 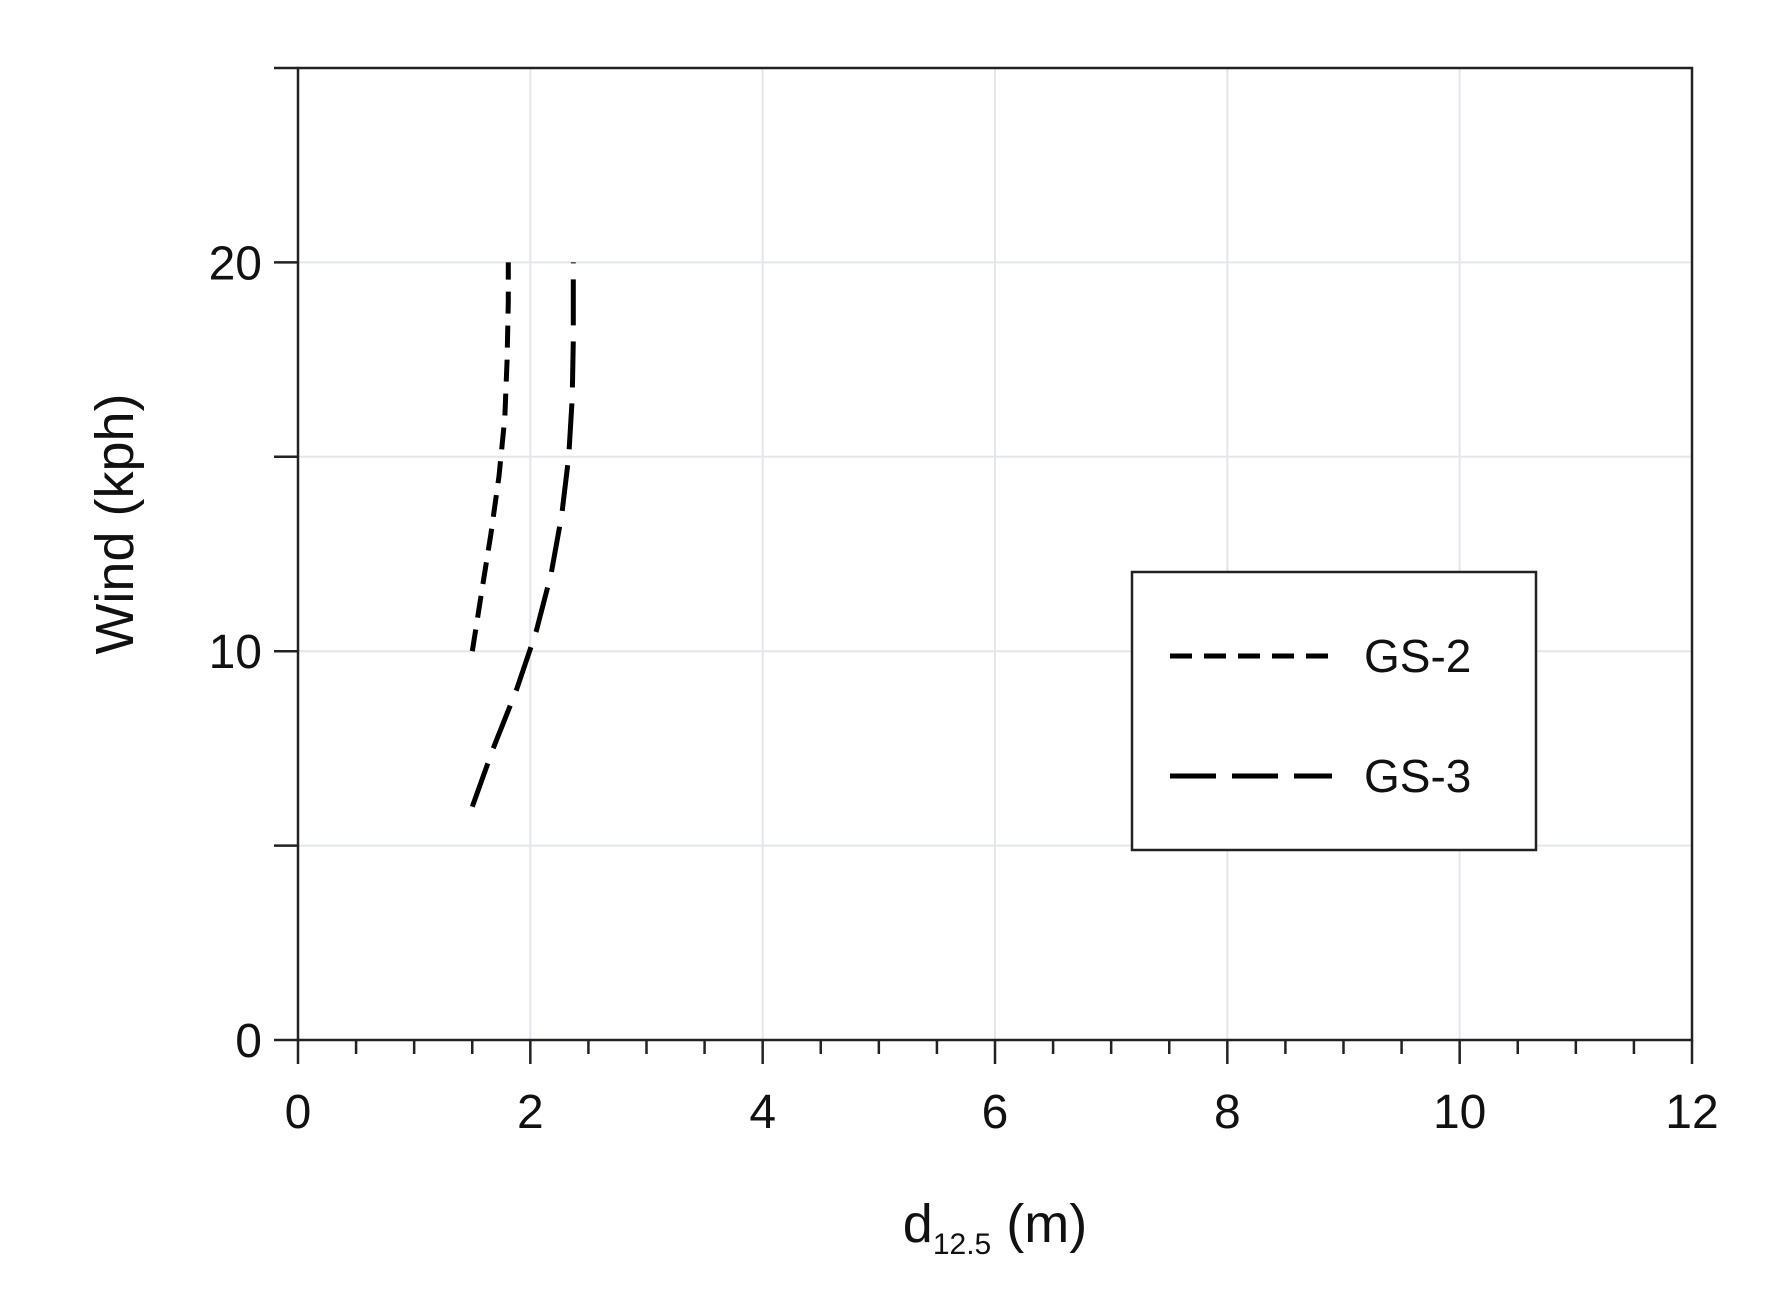 I want to click on x-tick-label: 2, so click(x=530, y=1112).